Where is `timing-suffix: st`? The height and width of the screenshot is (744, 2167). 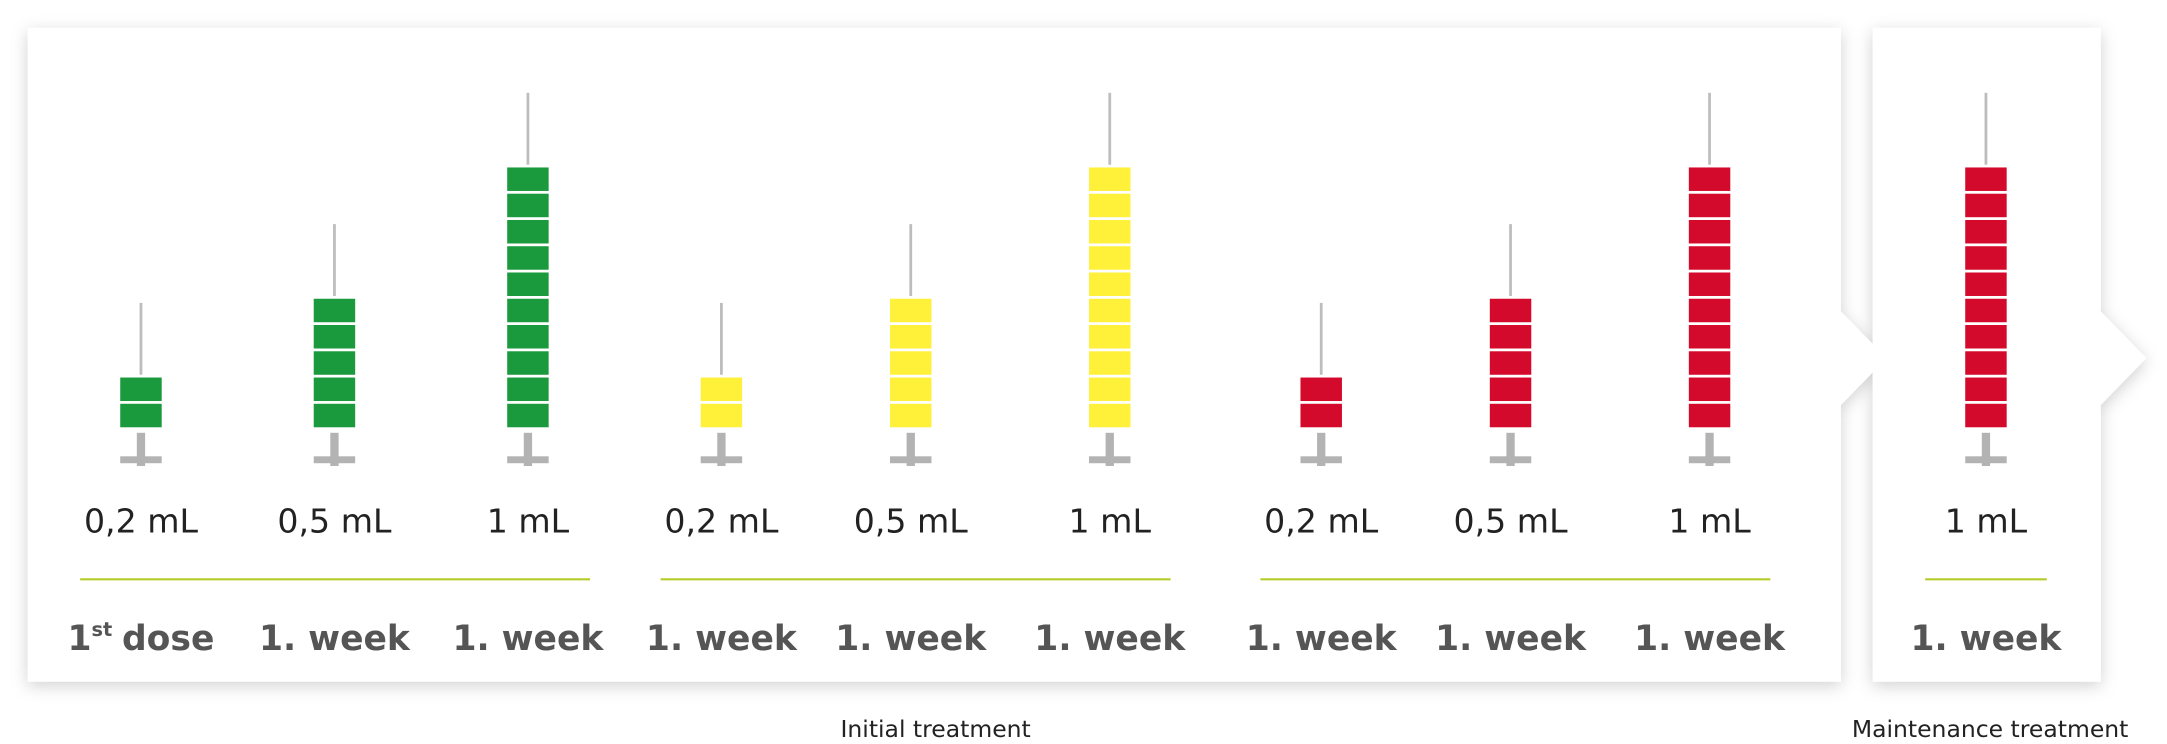 timing-suffix: st is located at coordinates (102, 629).